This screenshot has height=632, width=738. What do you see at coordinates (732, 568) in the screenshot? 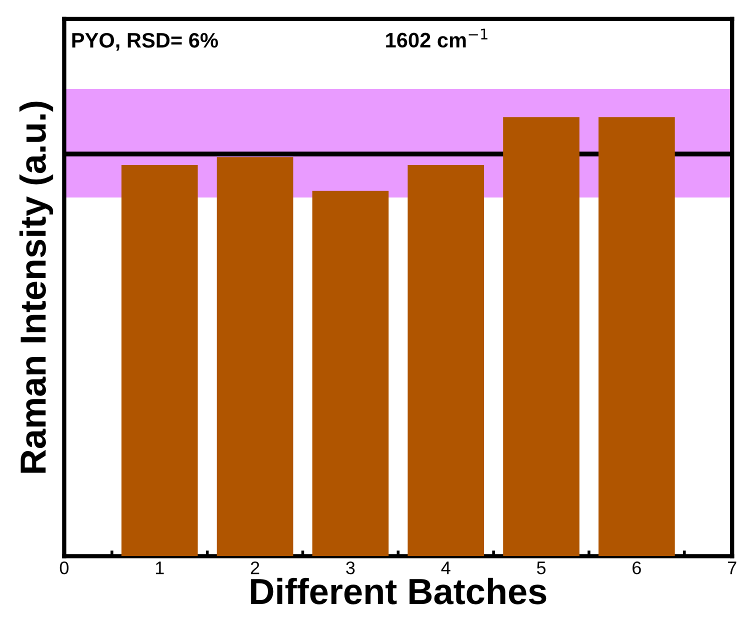
I see `x-tick-label: 7` at bounding box center [732, 568].